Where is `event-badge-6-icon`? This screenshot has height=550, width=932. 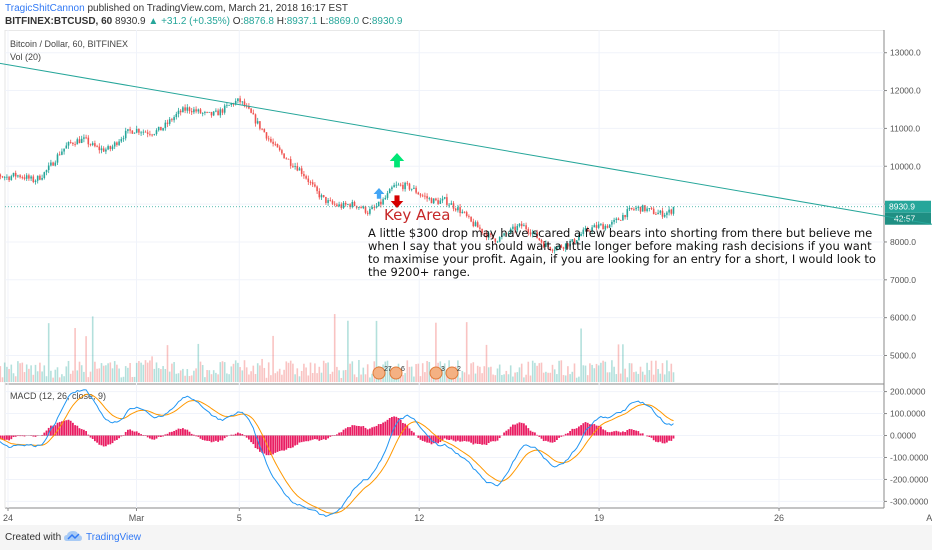
event-badge-6-icon is located at coordinates (396, 373).